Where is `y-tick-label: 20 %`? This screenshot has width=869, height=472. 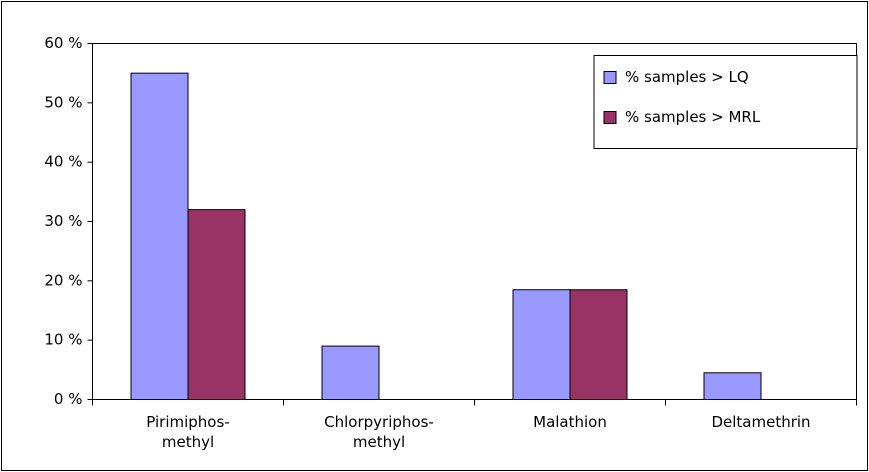 y-tick-label: 20 % is located at coordinates (63, 280).